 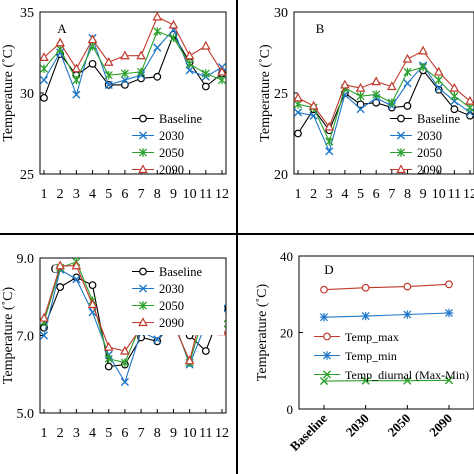 What do you see at coordinates (171, 153) in the screenshot?
I see `legend-label: 2050` at bounding box center [171, 153].